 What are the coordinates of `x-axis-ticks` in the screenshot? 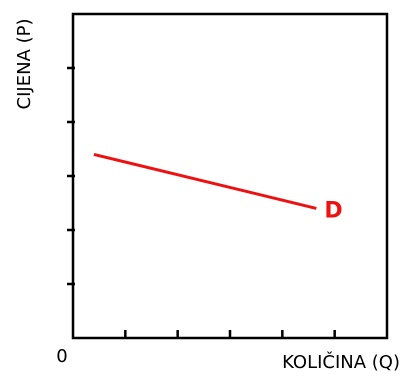 It's located at (230, 334).